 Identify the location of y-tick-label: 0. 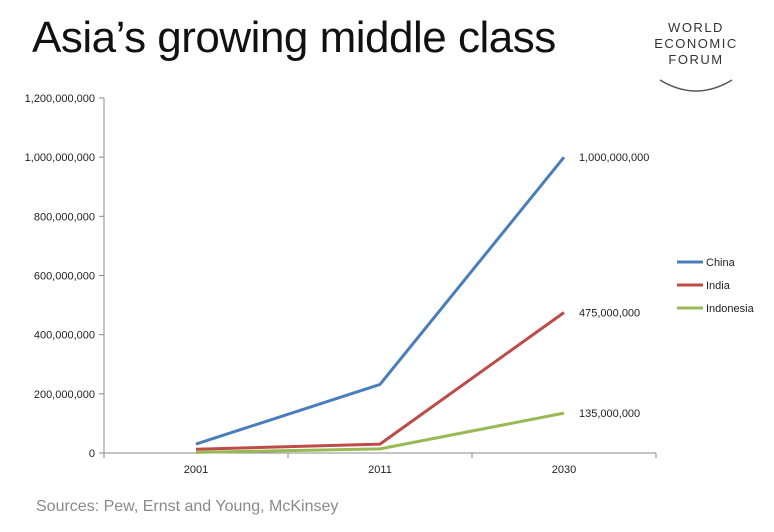
(92, 454).